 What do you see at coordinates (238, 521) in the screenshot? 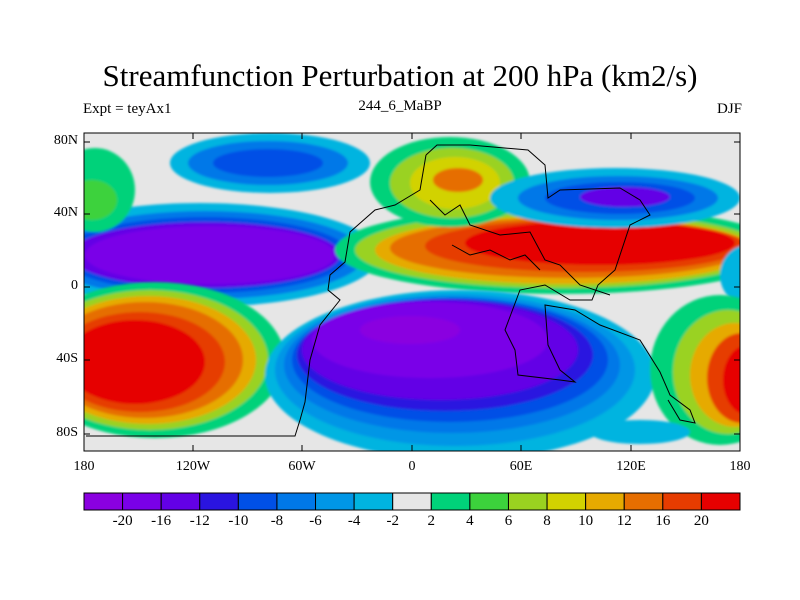
I see `colorbar-label: -10` at bounding box center [238, 521].